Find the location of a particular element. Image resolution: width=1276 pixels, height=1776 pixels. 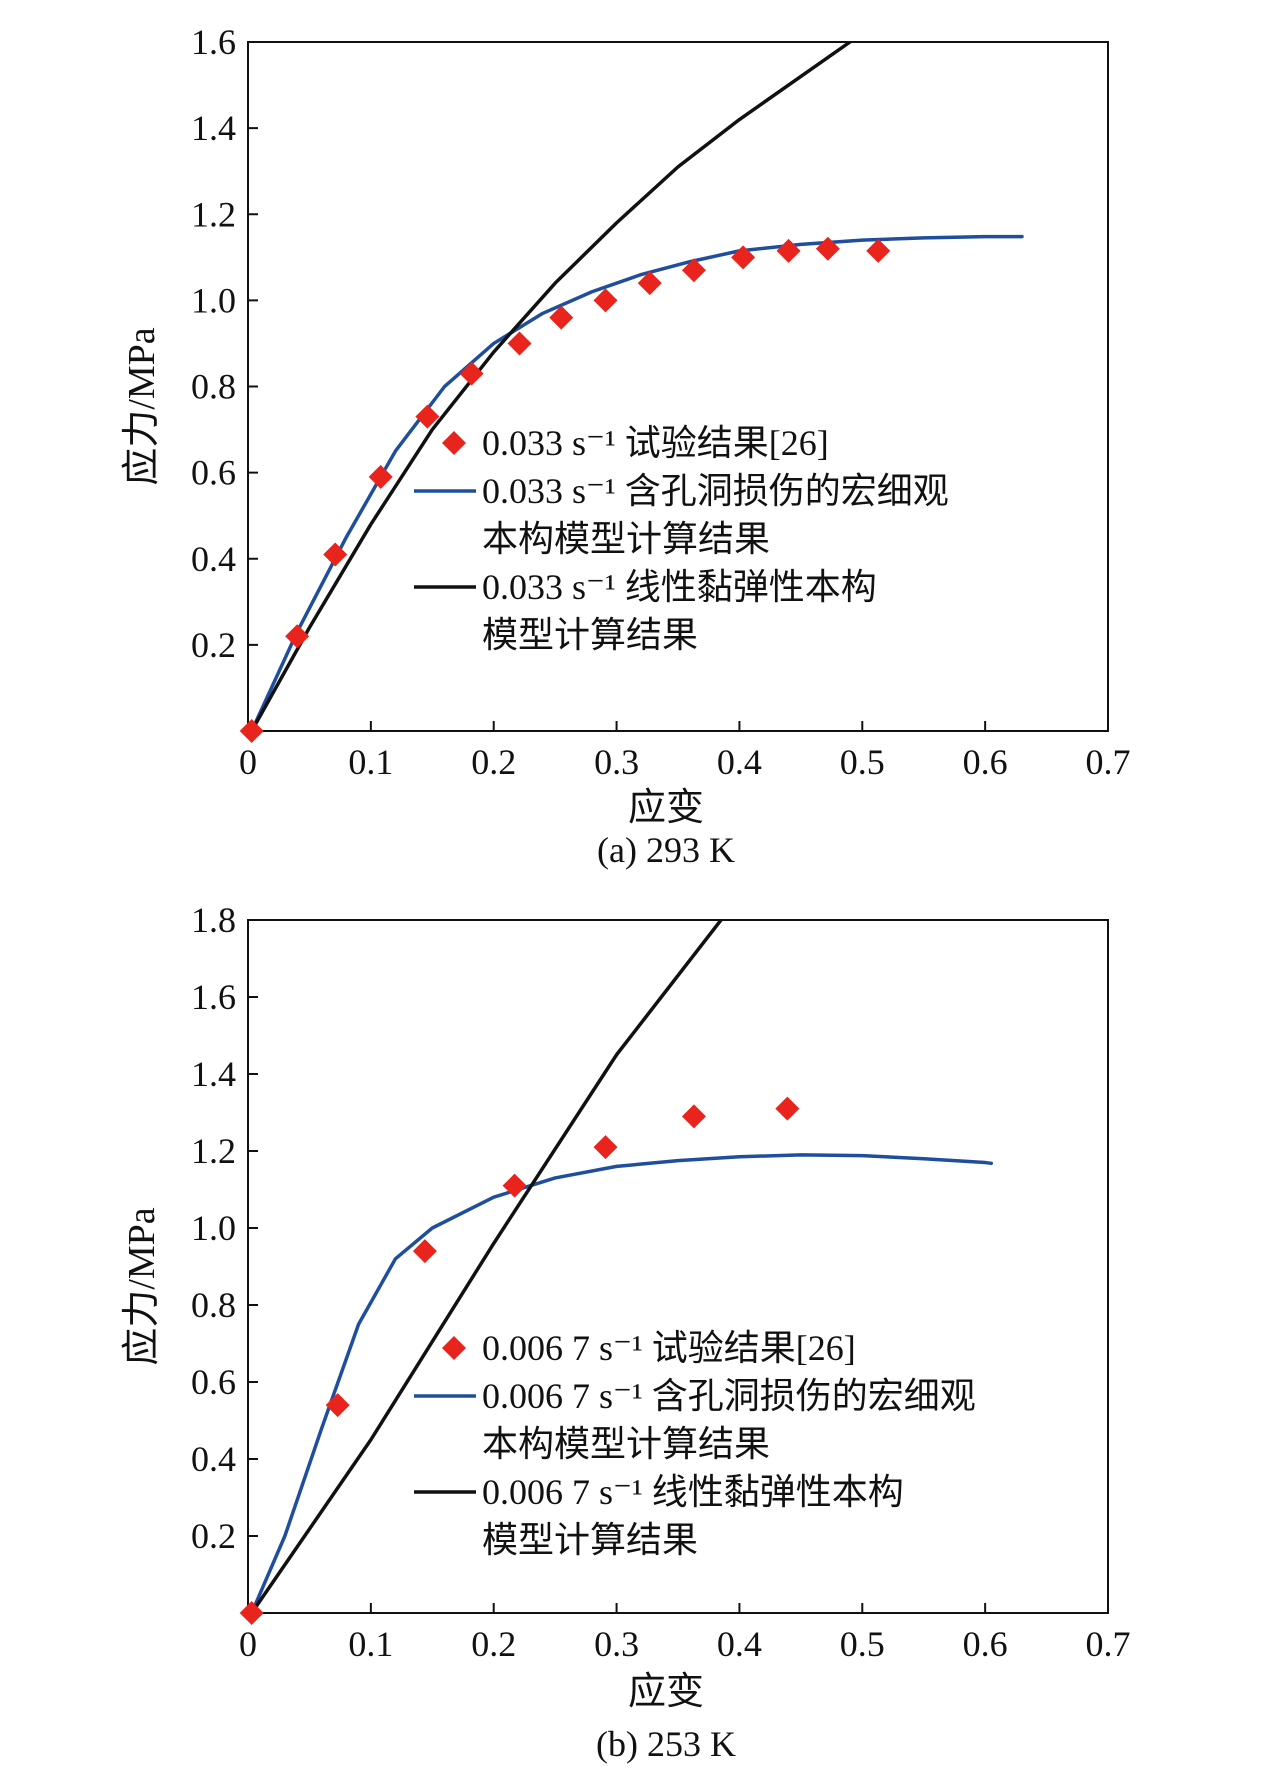

legend-label-0: 0.033 s⁻¹ 试验结果[26] is located at coordinates (655, 443).